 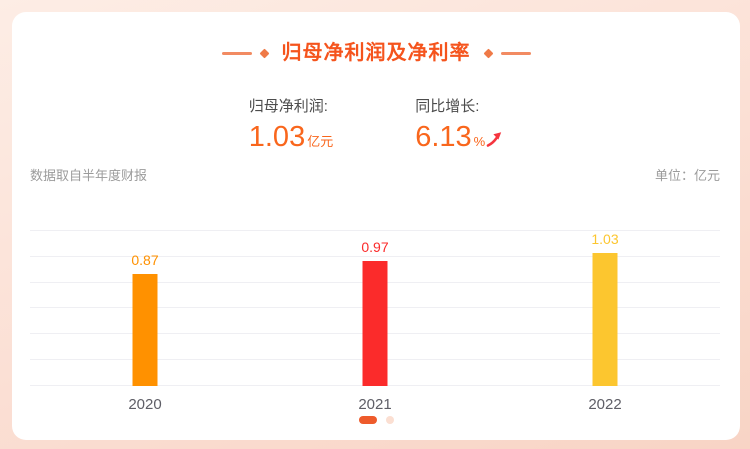 I want to click on chart-column: 1.03, so click(x=605, y=295).